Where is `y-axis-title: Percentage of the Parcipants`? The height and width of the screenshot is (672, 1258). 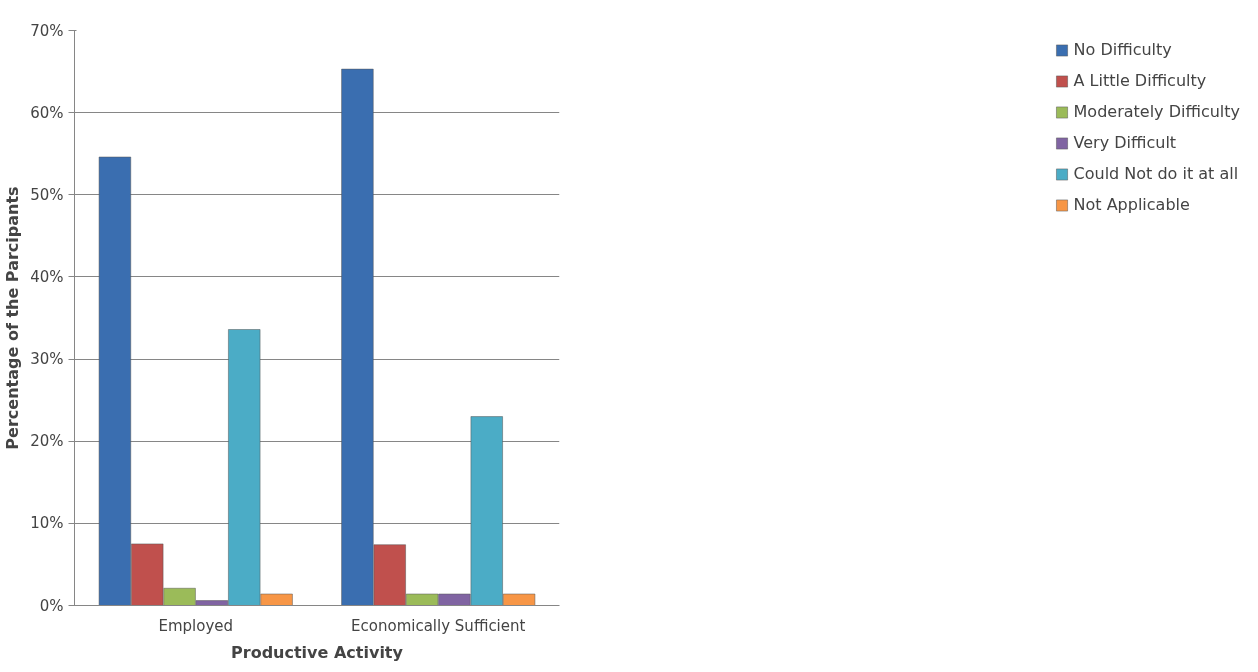 y-axis-title: Percentage of the Parcipants is located at coordinates (13, 318).